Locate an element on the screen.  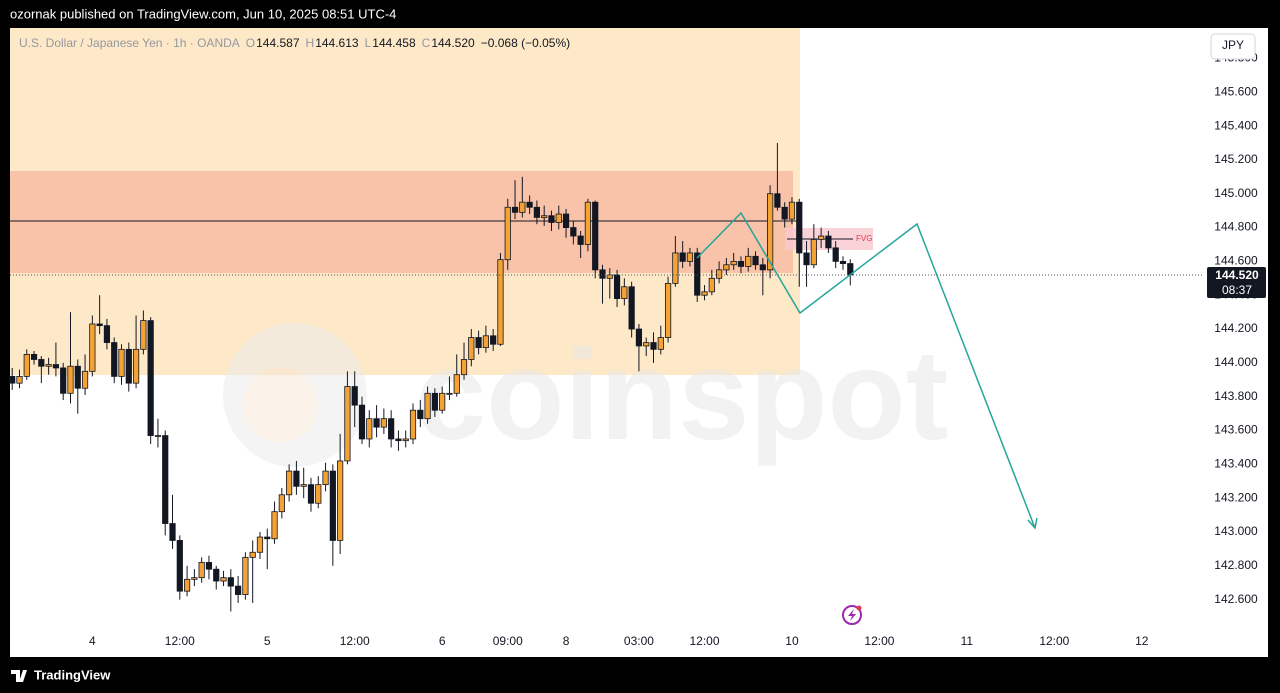
y-tick-label: 143.000 is located at coordinates (1236, 531).